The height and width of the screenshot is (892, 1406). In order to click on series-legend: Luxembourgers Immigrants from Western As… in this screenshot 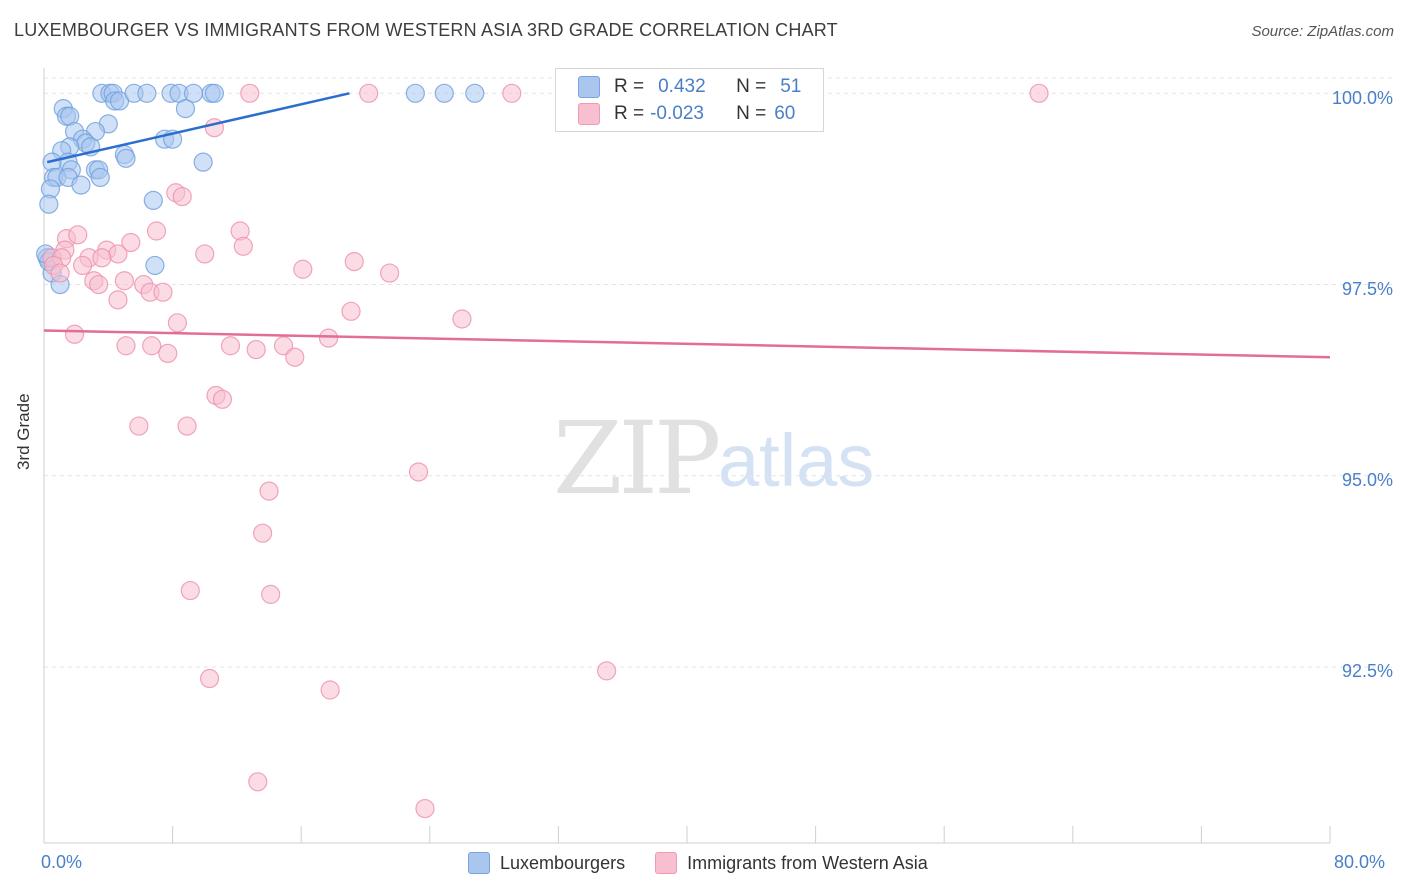, I will do `click(713, 863)`.